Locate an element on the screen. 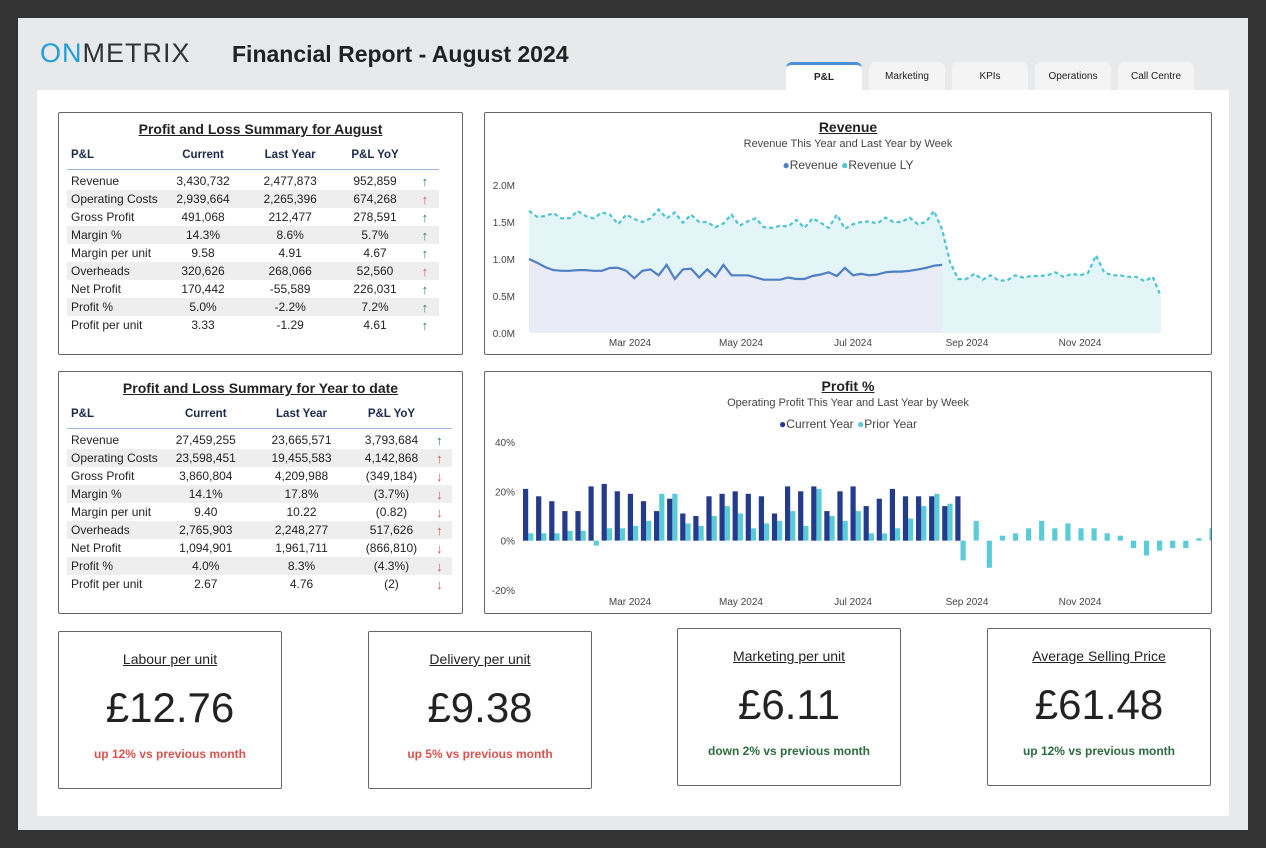 This screenshot has height=848, width=1266. profit-chart-title: Profit % is located at coordinates (848, 386).